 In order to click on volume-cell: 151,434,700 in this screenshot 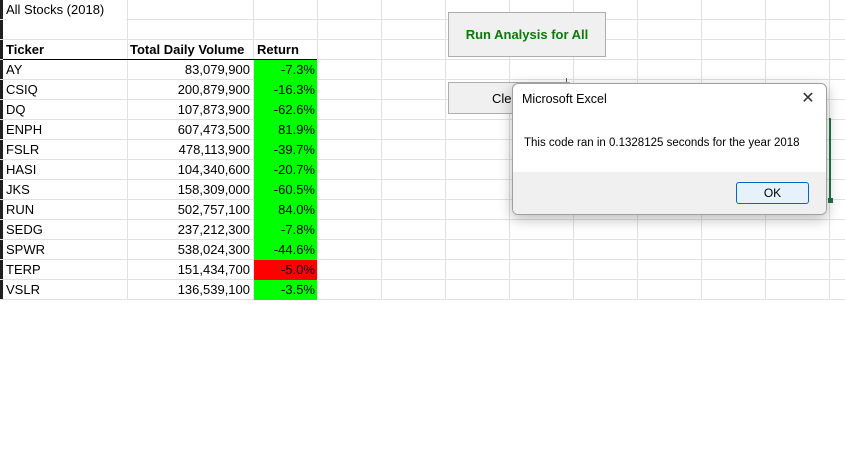, I will do `click(213, 269)`.